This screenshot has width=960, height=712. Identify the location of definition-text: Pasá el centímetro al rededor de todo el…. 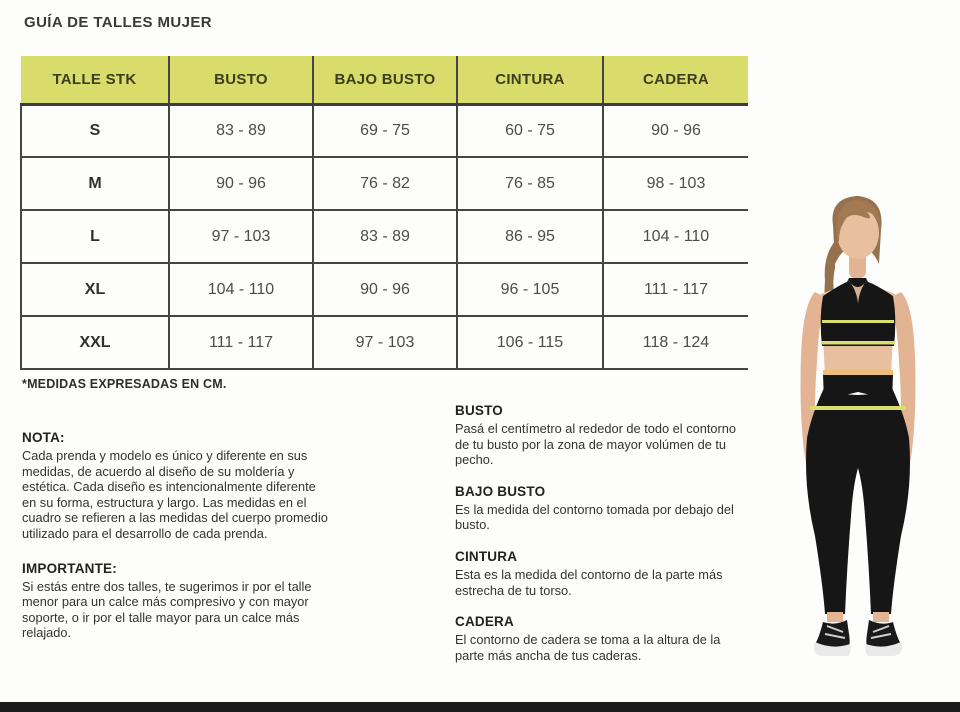
(595, 444).